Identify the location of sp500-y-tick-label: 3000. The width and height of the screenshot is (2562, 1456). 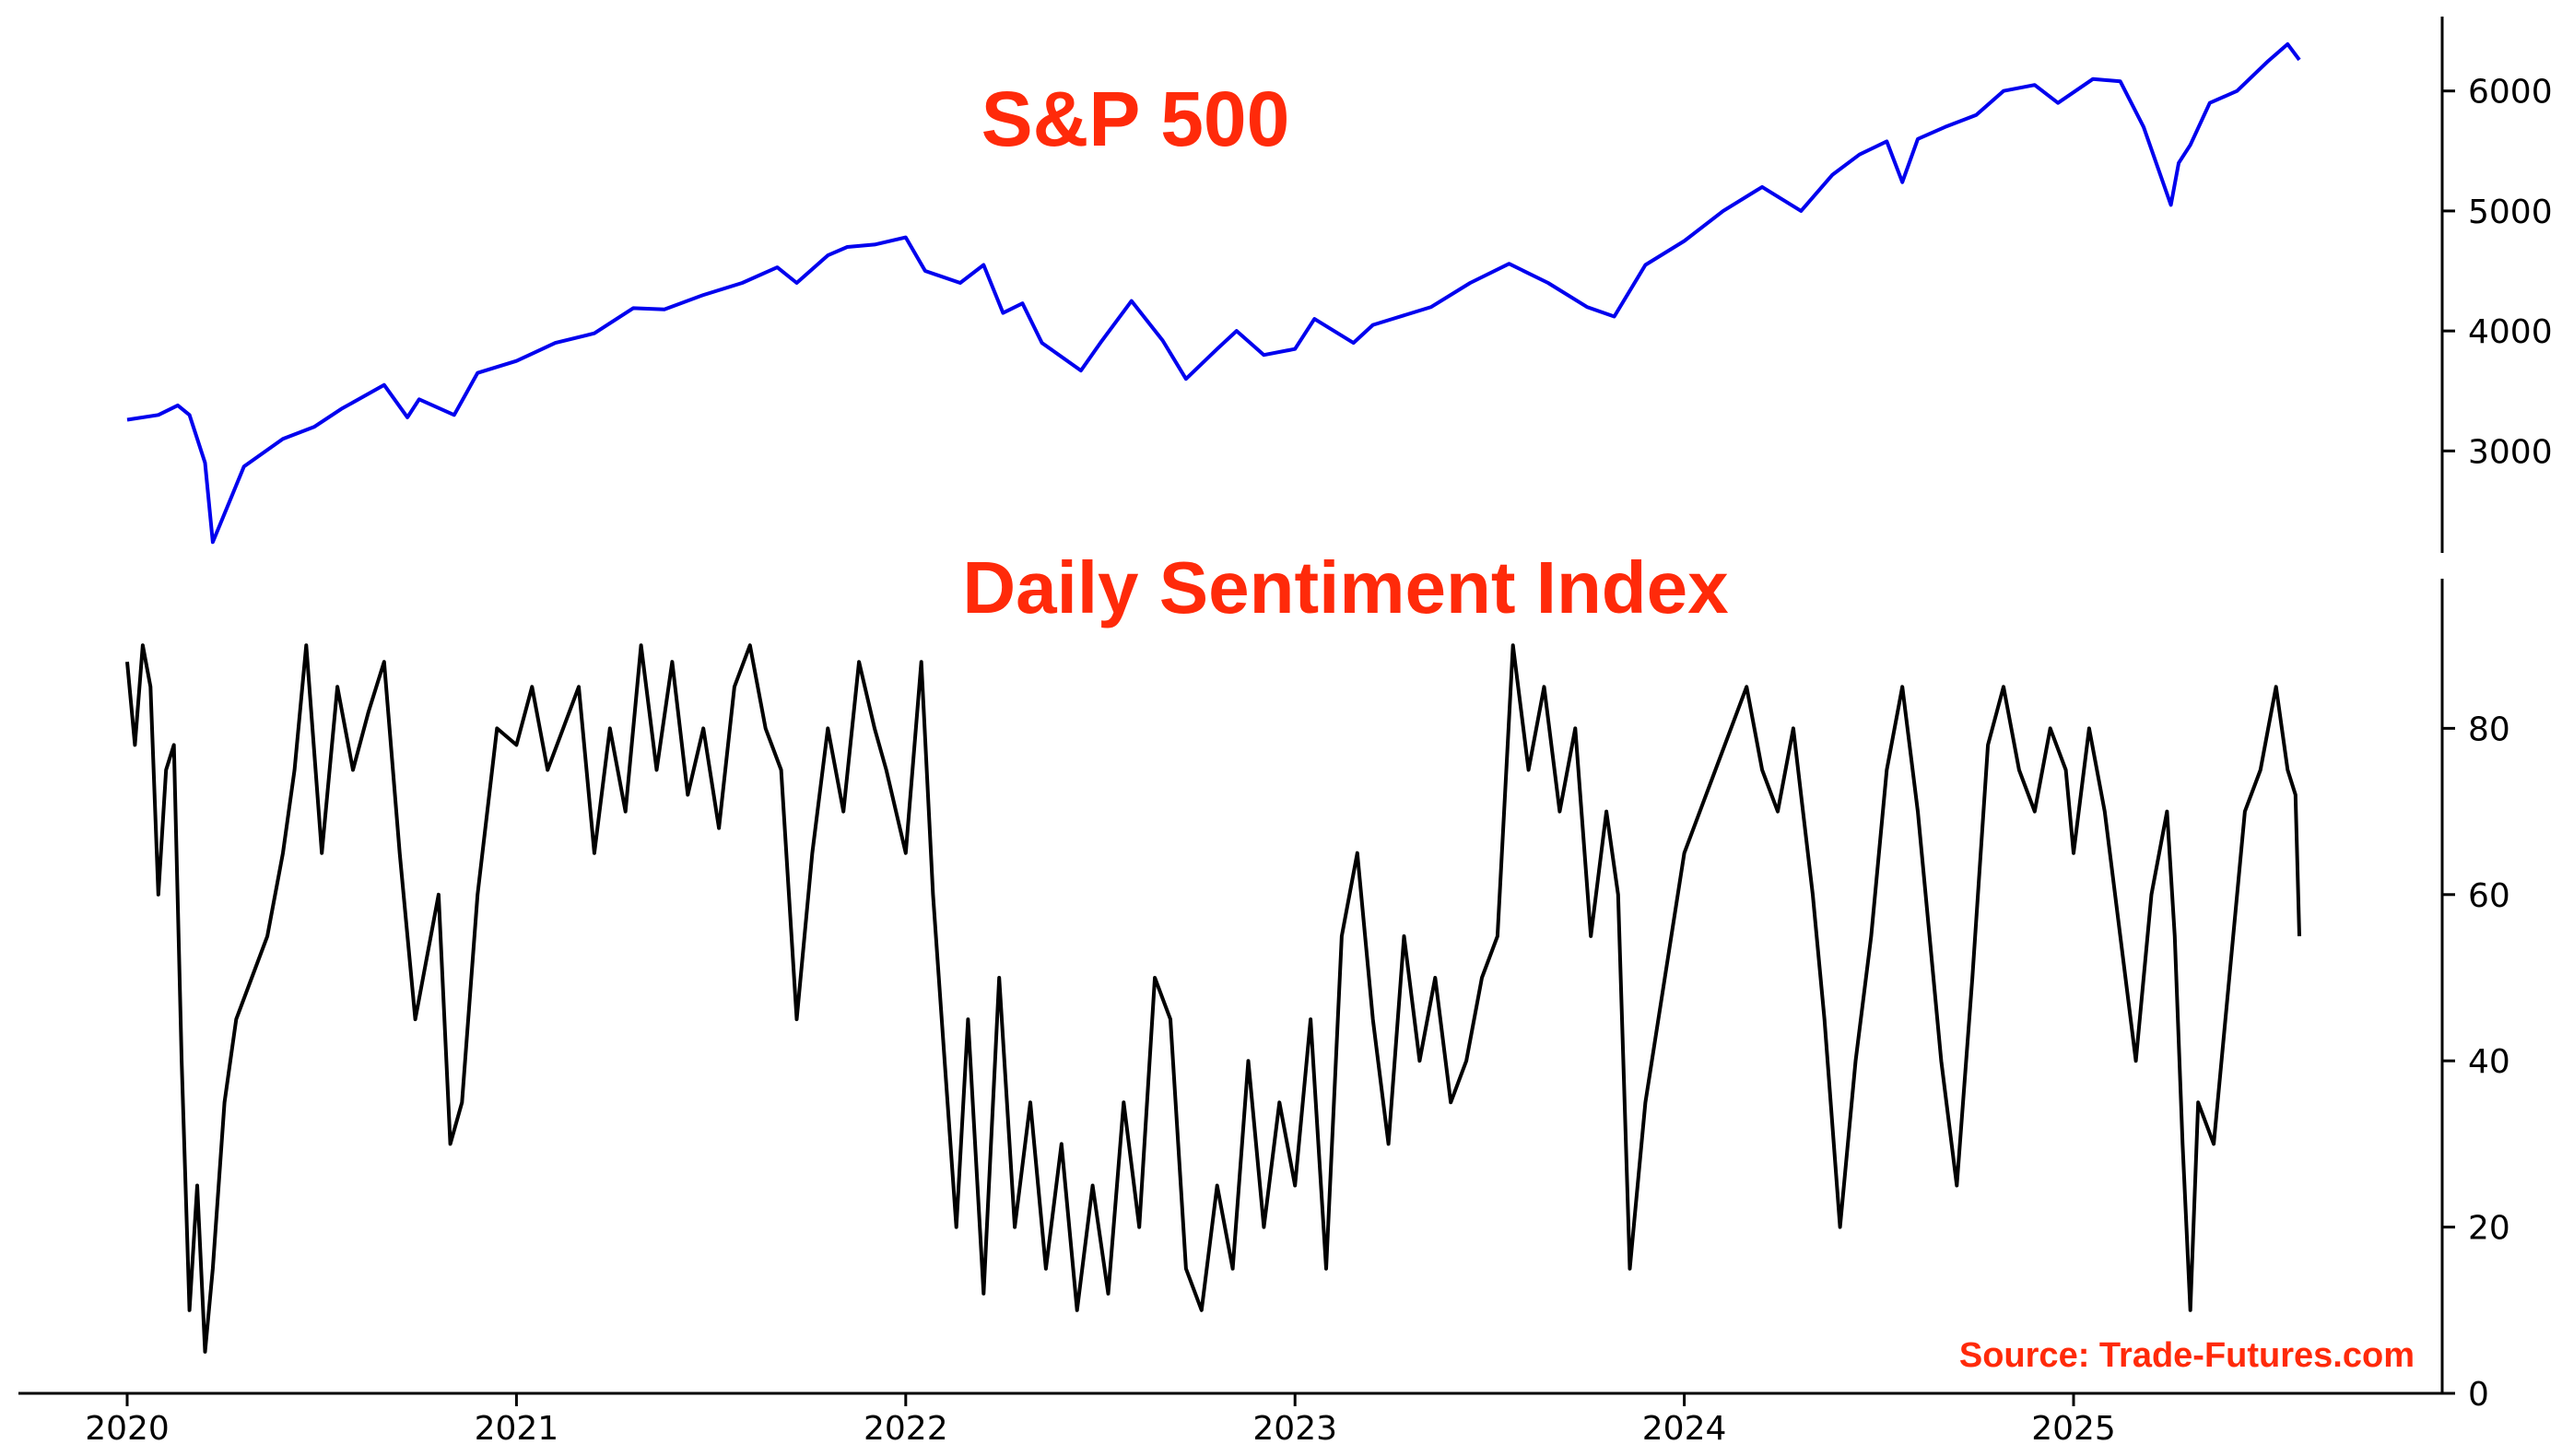
(2510, 452).